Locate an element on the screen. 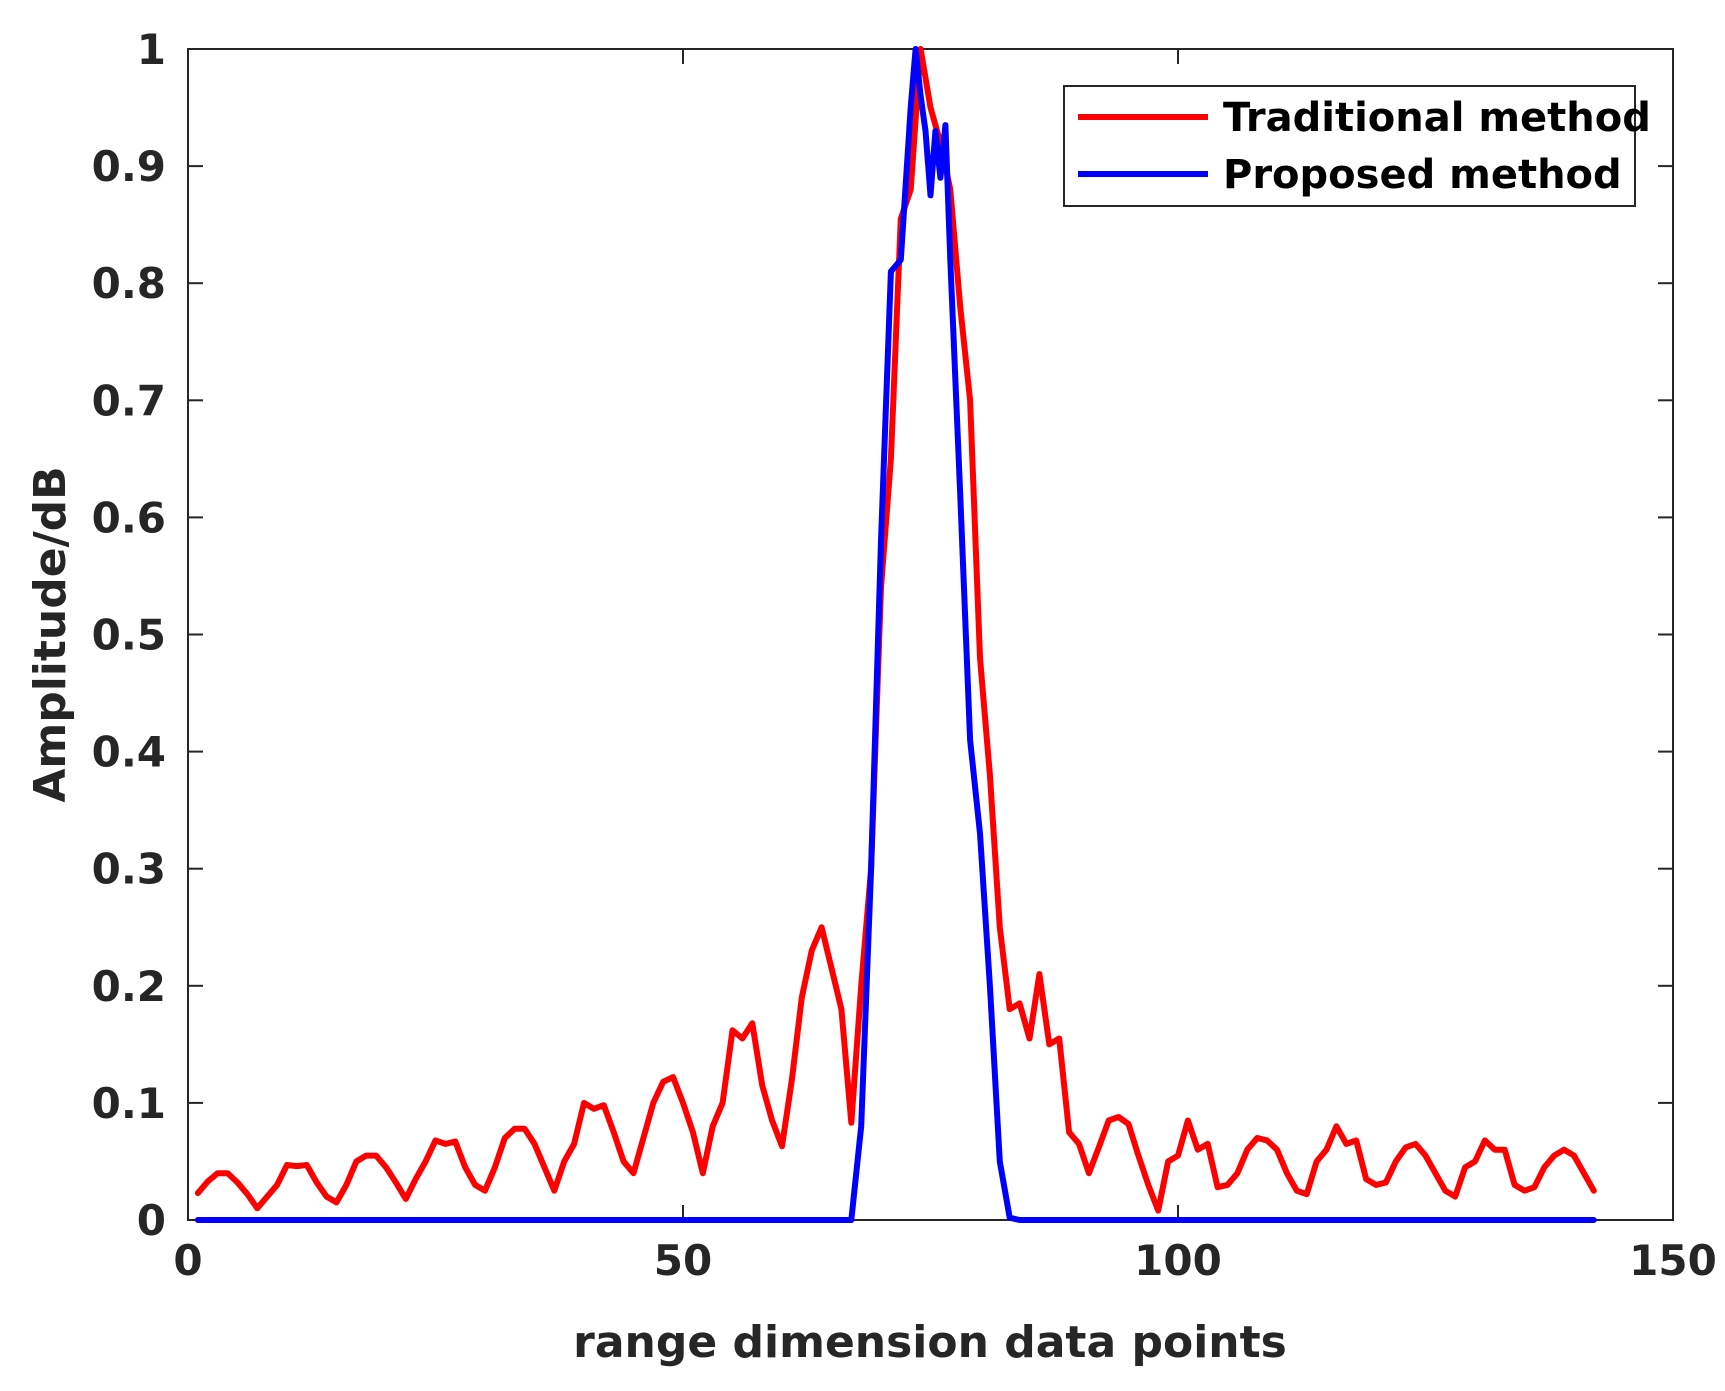  legend: Traditional method Proposed method is located at coordinates (1357, 146).